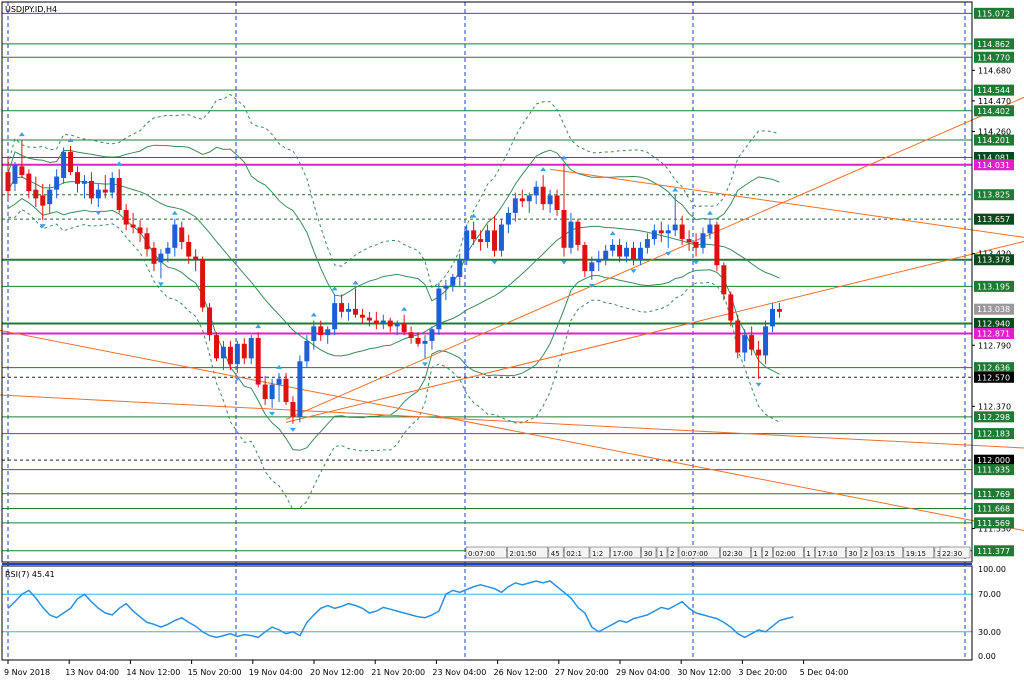  Describe the element at coordinates (555, 554) in the screenshot. I see `session-box-label: 45` at that location.